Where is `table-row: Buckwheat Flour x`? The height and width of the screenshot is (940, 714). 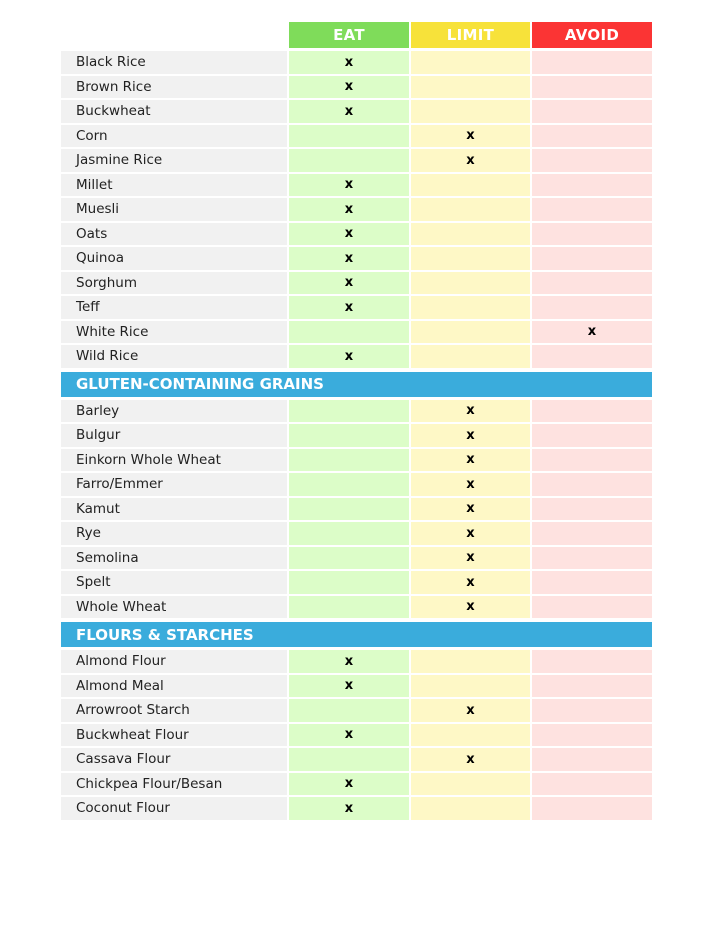
table-row: Buckwheat Flour x is located at coordinates (356, 734).